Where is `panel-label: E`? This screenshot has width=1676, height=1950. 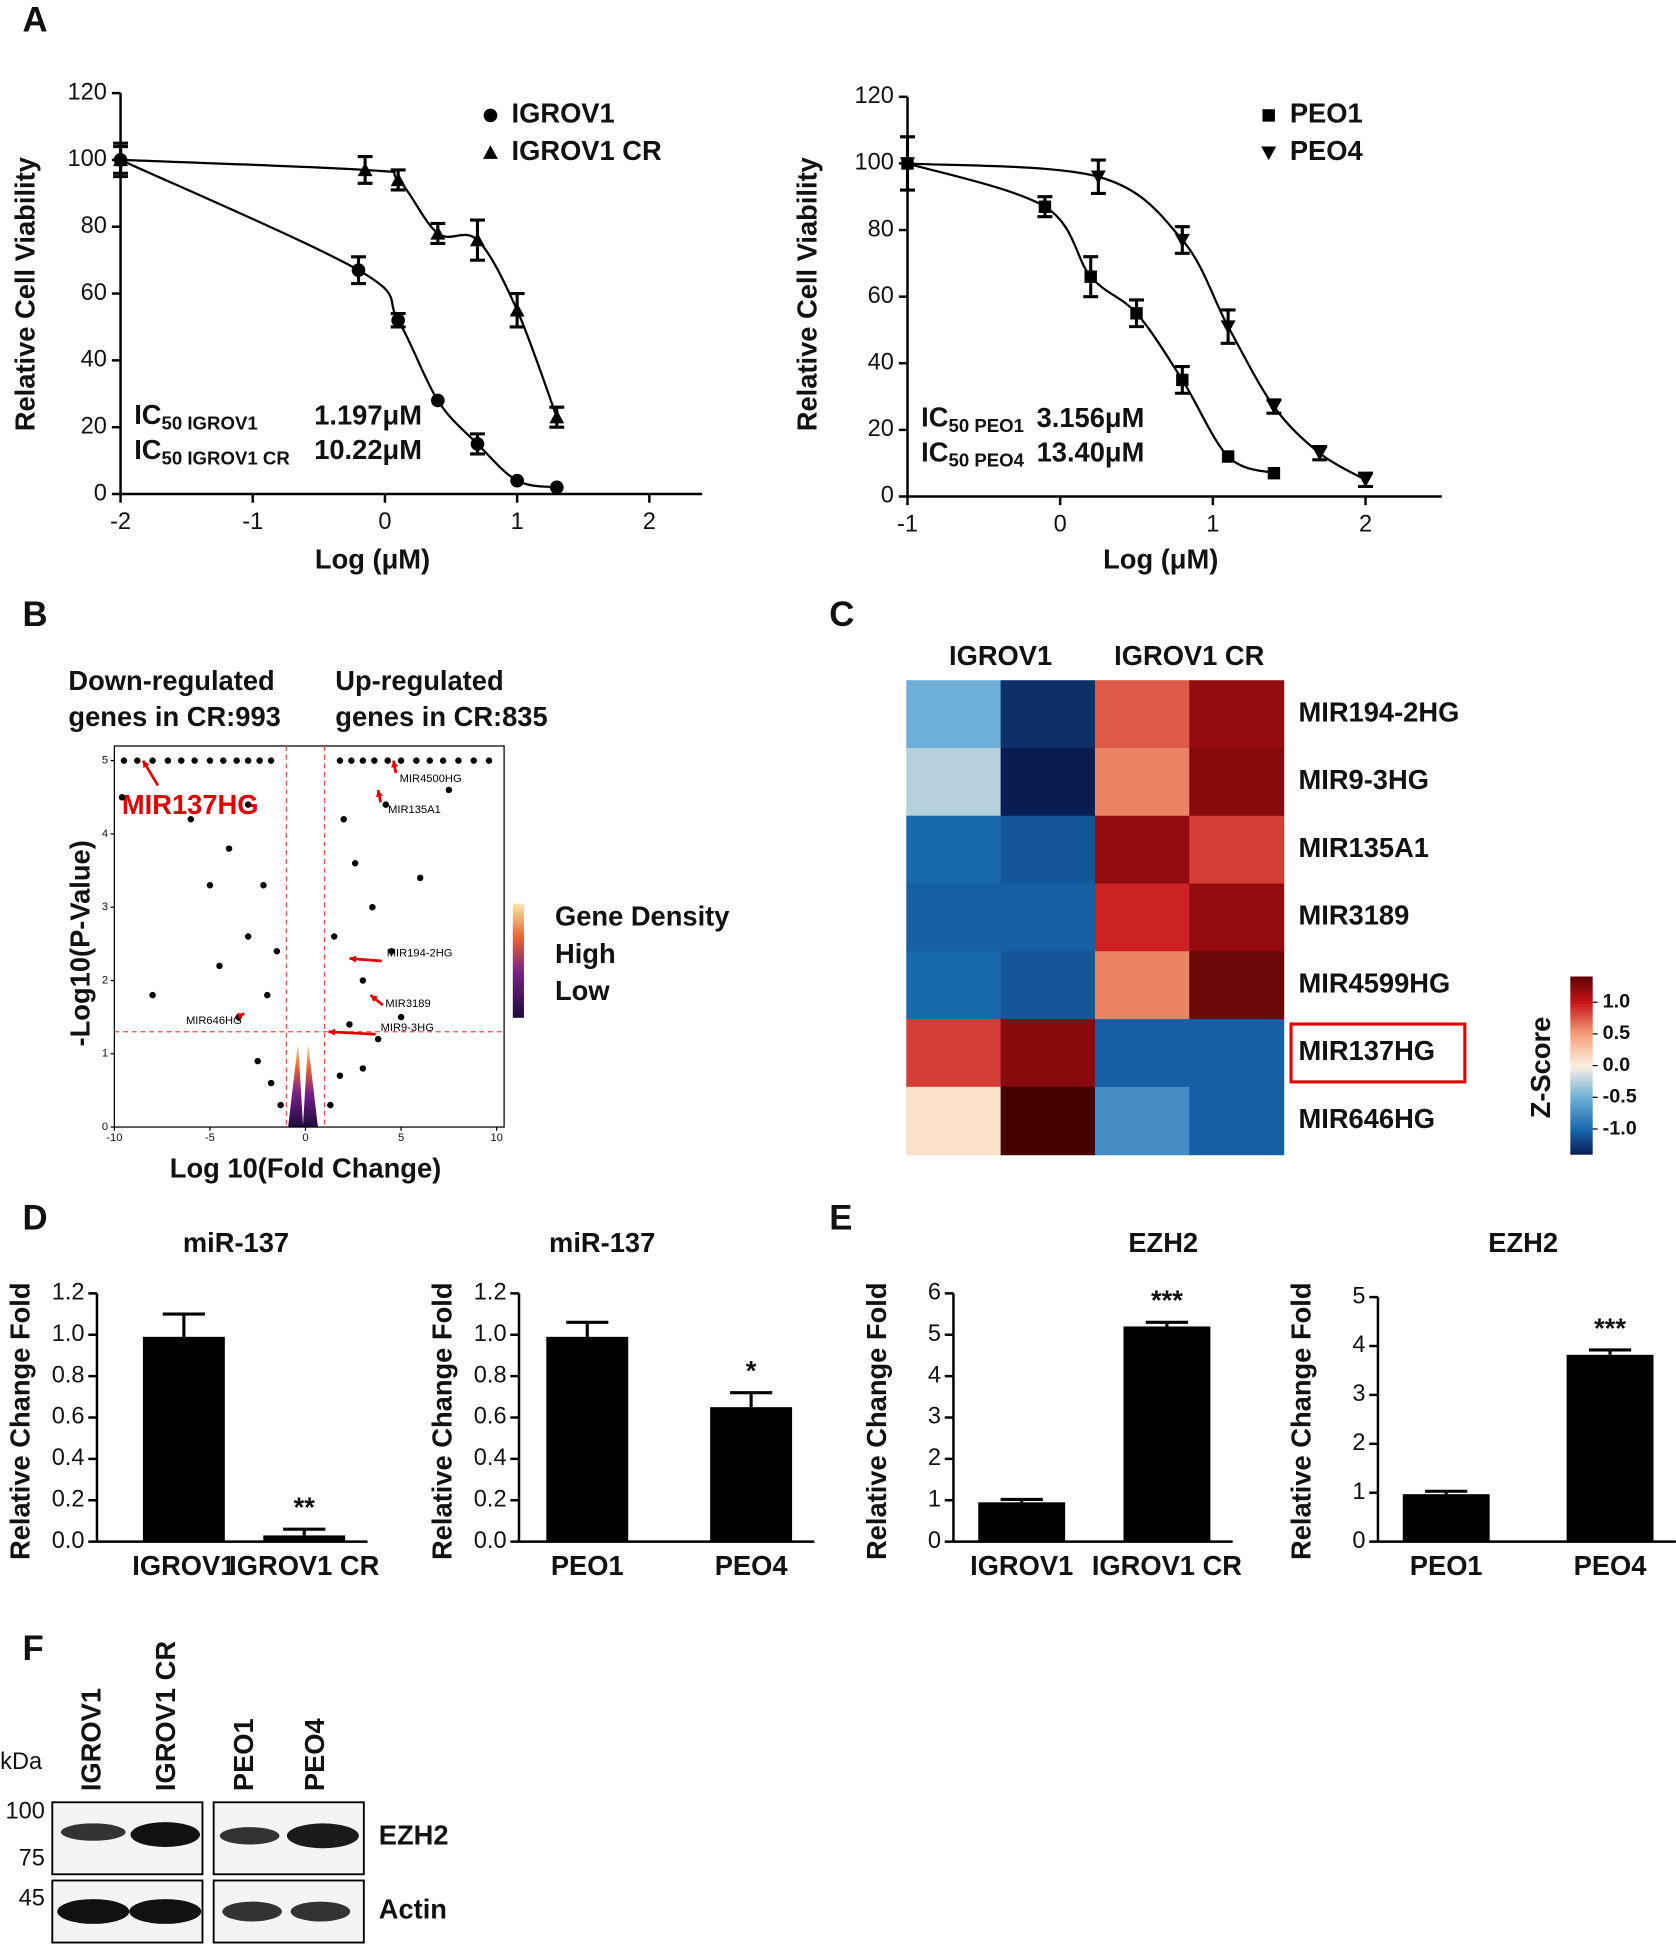 panel-label: E is located at coordinates (840, 1218).